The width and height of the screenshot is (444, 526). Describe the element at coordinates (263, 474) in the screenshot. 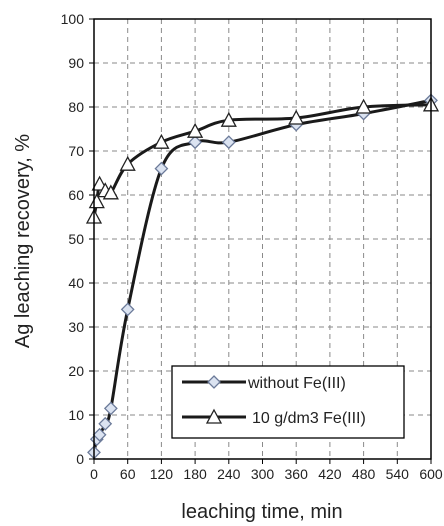

I see `x-tick-label: 300` at that location.